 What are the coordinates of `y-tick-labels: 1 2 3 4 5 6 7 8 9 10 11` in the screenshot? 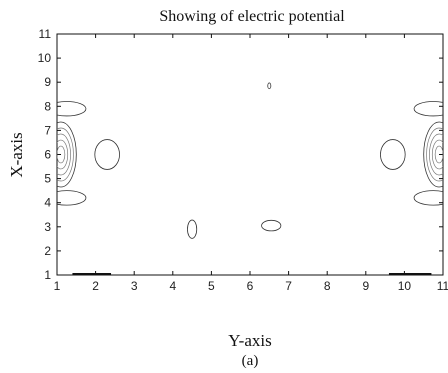 It's located at (45, 154).